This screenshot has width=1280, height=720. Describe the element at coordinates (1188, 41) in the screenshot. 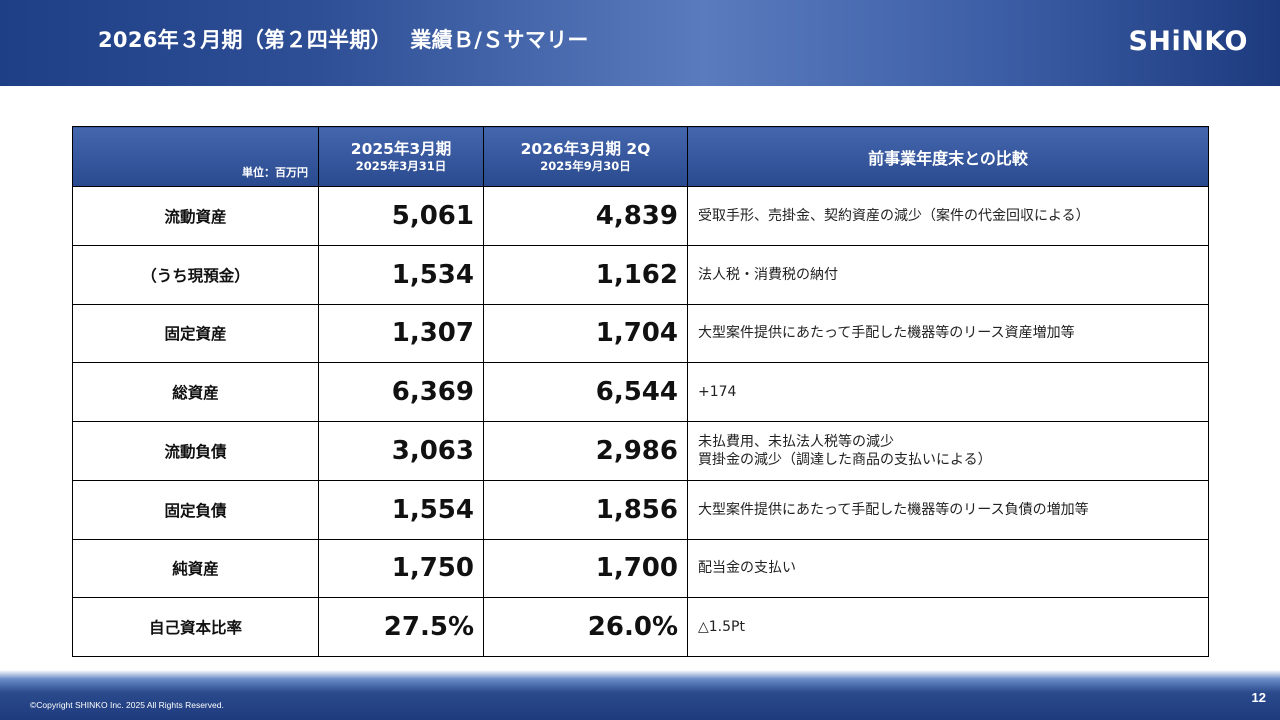

I see `company-logo: SHiNKO` at that location.